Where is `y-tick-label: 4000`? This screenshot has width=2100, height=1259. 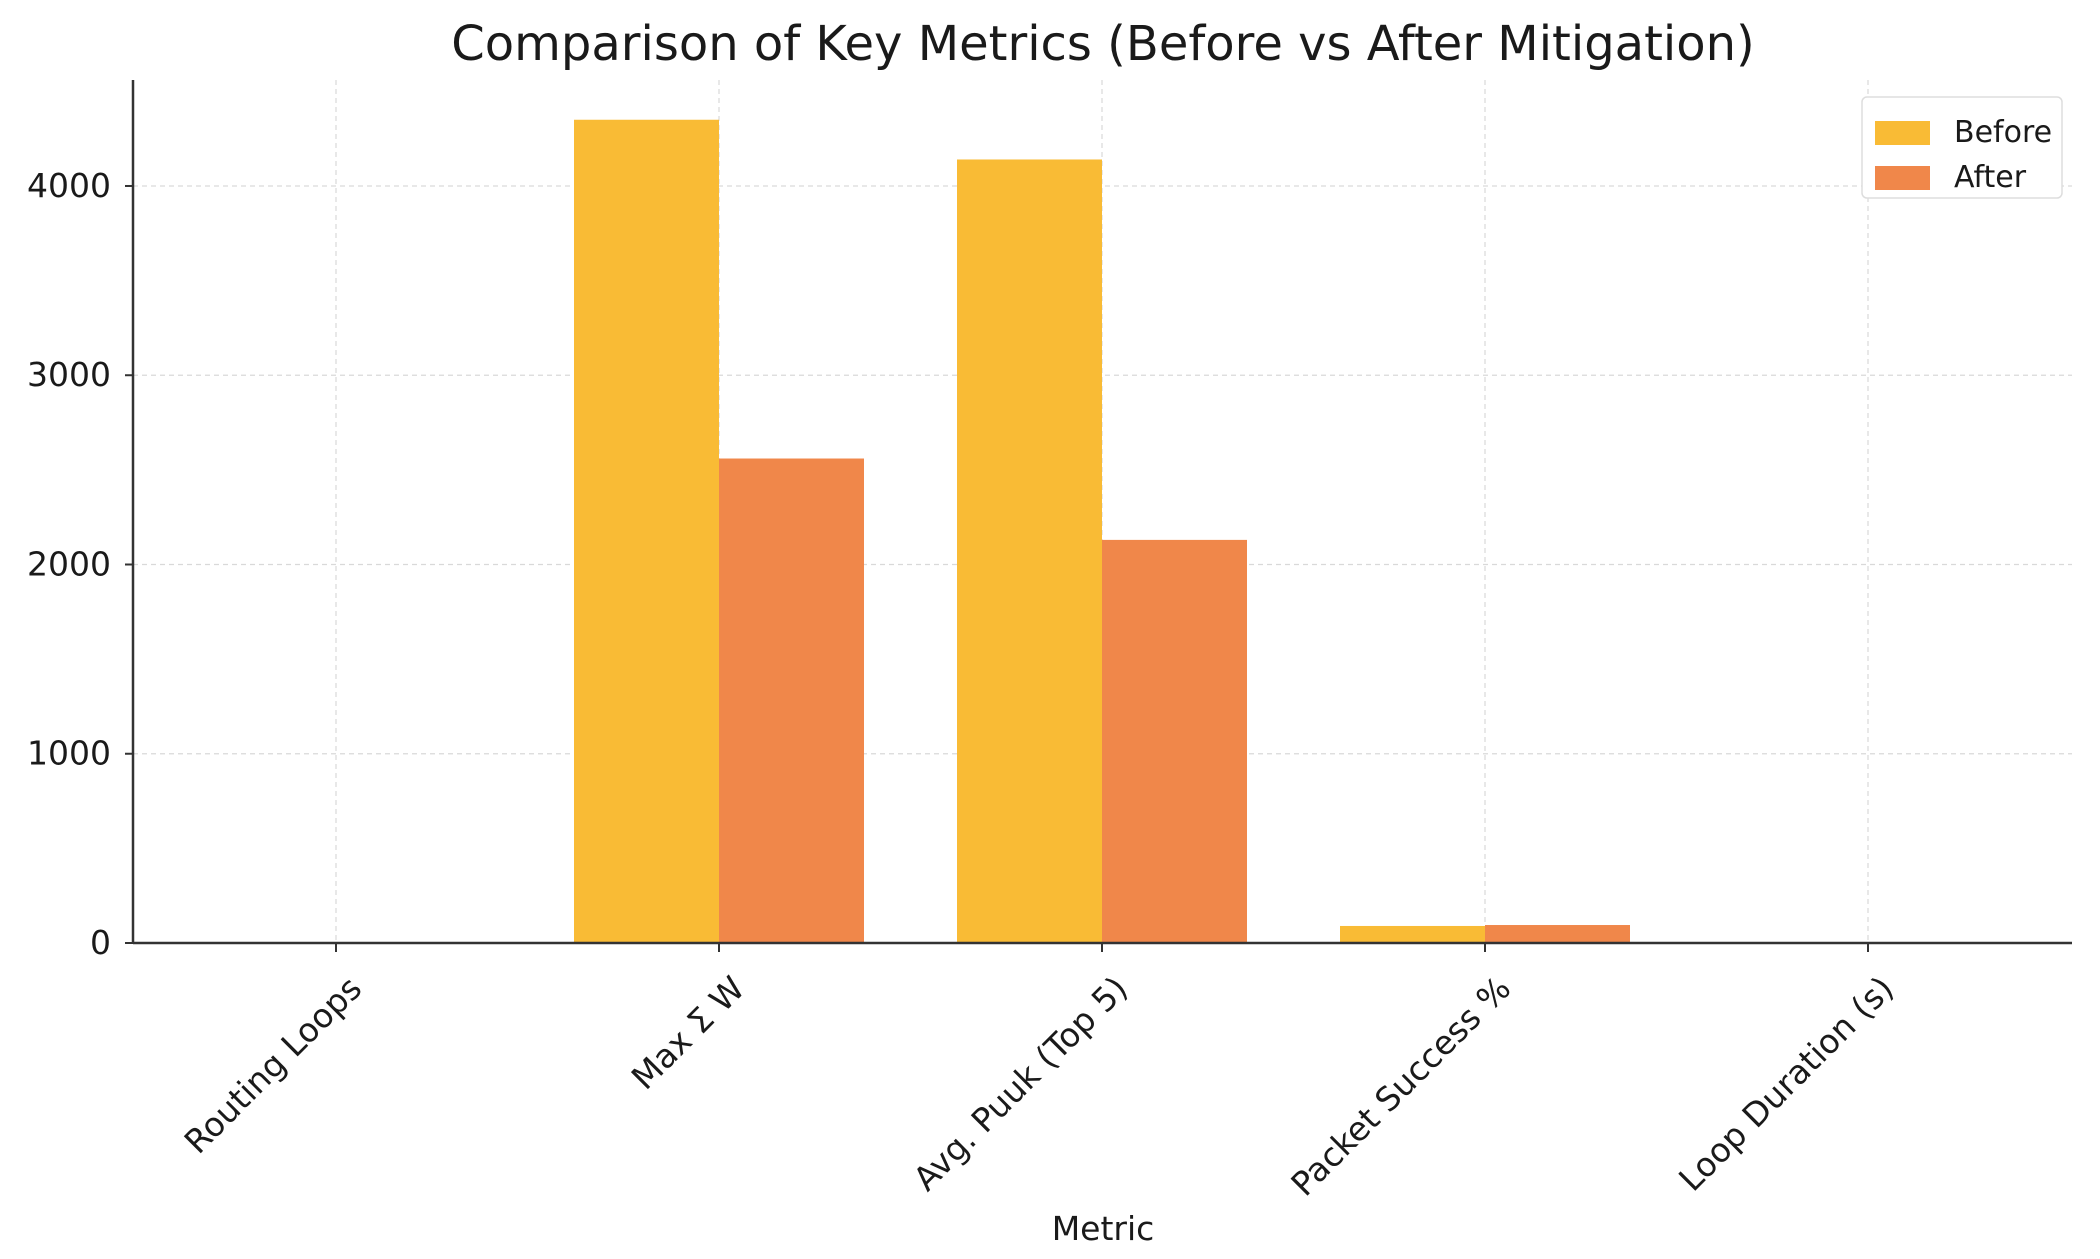
y-tick-label: 4000 is located at coordinates (69, 185).